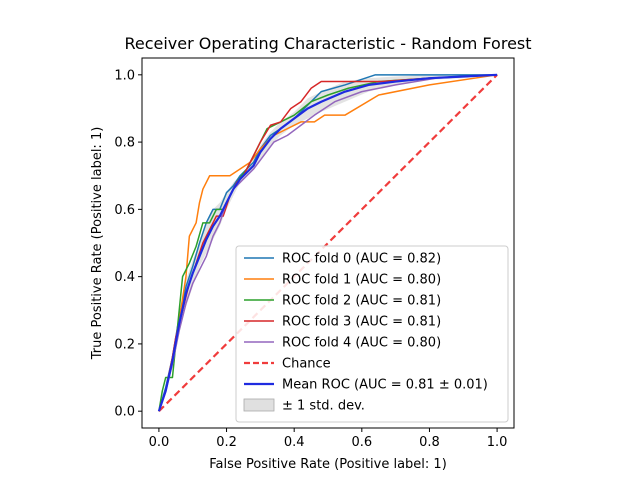 This screenshot has height=484, width=640. What do you see at coordinates (97, 244) in the screenshot?
I see `y-axis-label: True Positive Rate (Positive label: 1)` at bounding box center [97, 244].